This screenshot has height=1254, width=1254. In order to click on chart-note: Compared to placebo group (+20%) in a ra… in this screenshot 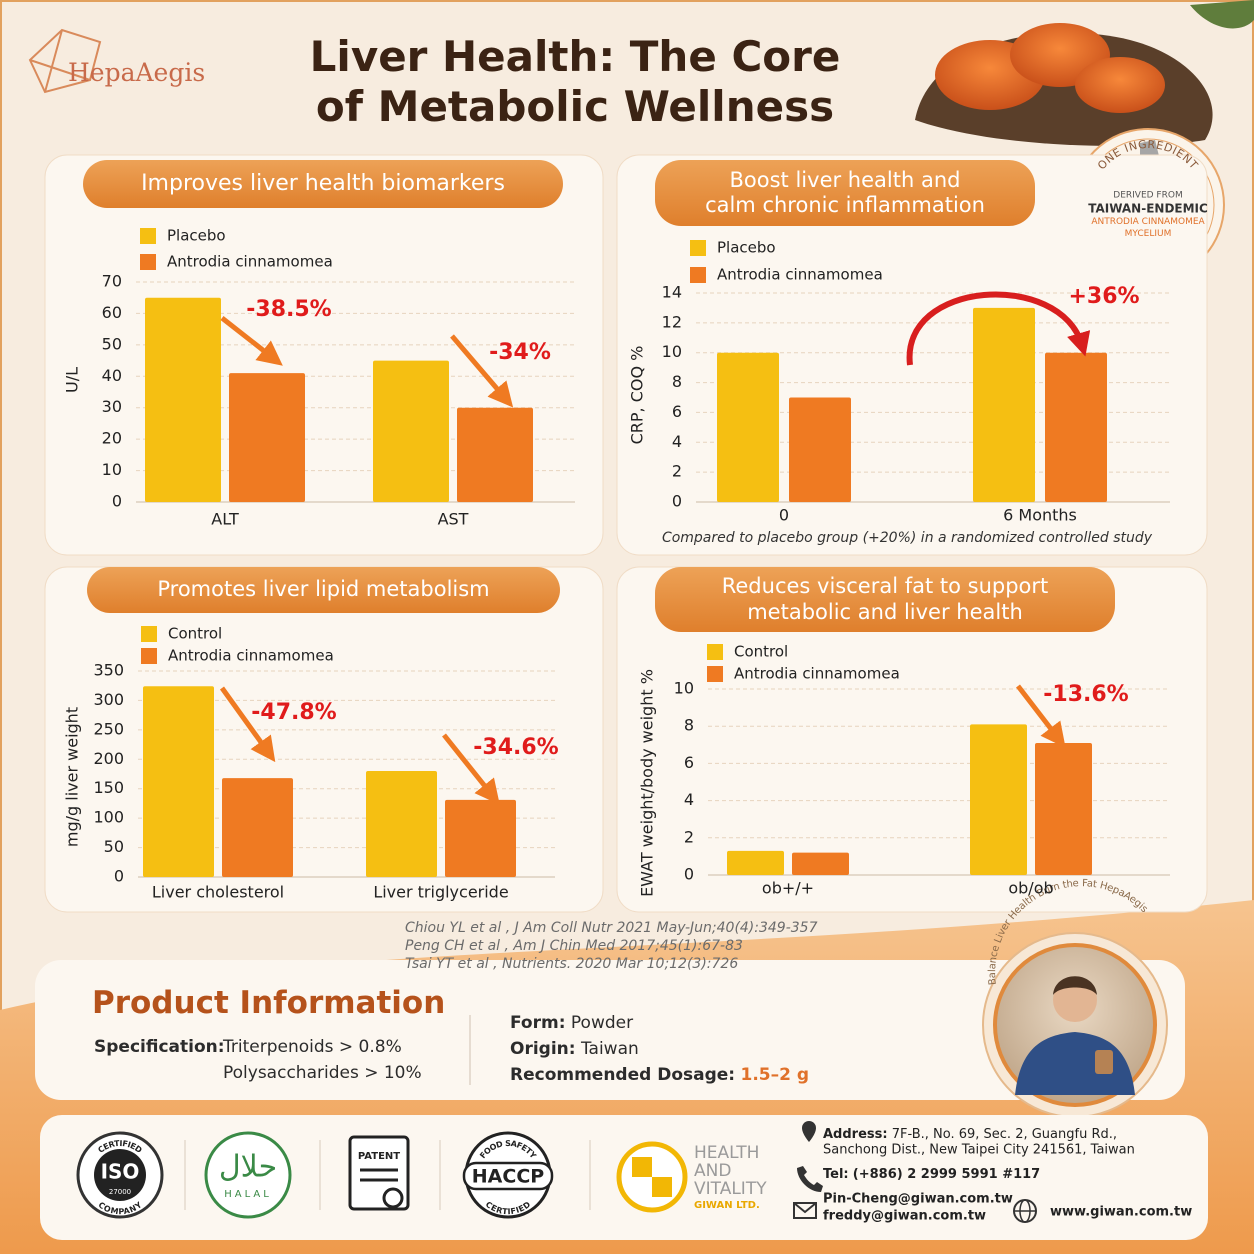, I will do `click(907, 538)`.